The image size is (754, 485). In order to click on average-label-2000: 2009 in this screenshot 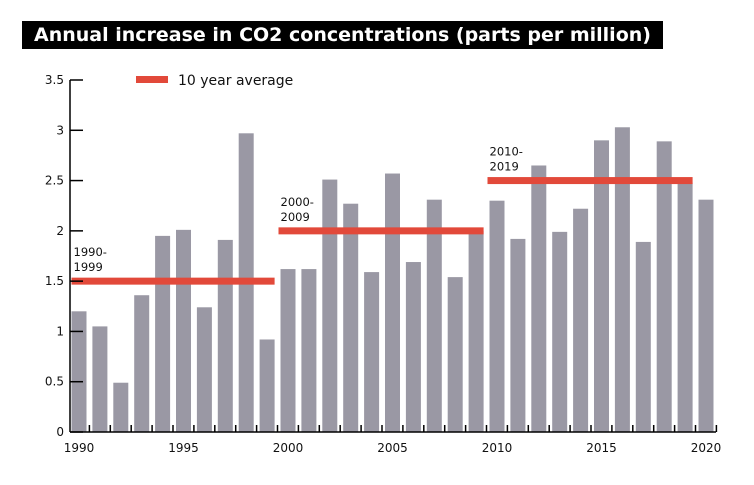, I will do `click(295, 217)`.